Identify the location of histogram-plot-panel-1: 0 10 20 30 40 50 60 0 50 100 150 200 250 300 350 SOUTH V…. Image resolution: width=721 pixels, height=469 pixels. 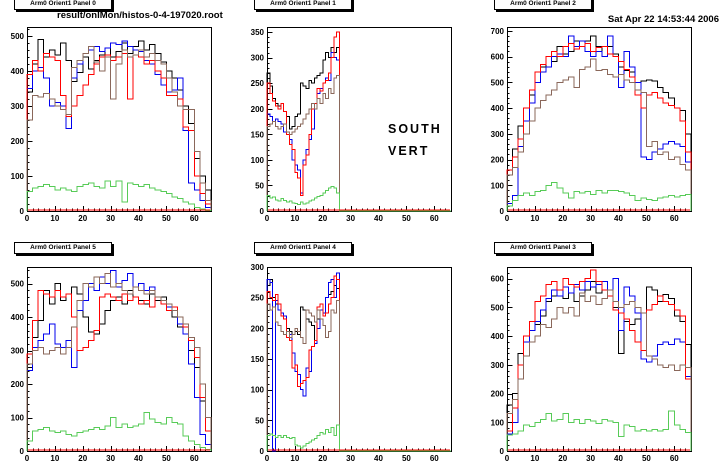
(351, 125).